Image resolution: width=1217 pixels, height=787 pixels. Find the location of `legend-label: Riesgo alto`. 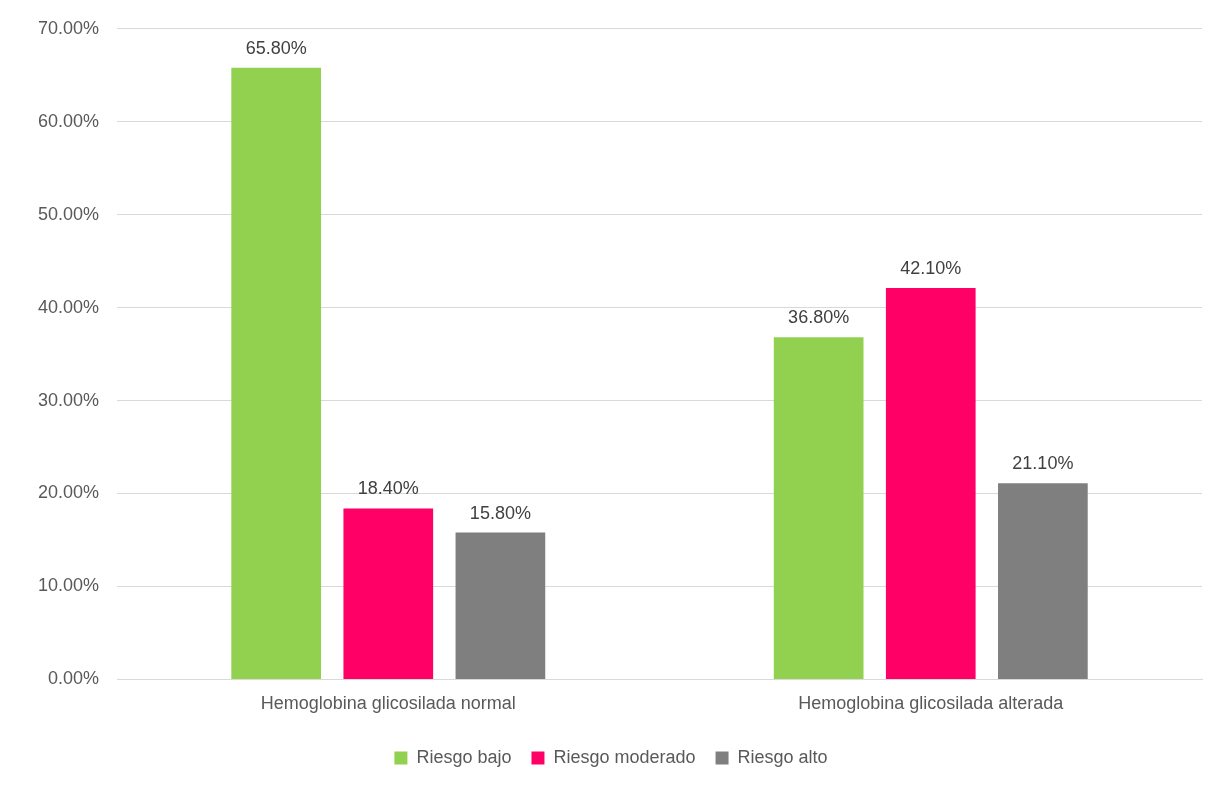

legend-label: Riesgo alto is located at coordinates (782, 756).